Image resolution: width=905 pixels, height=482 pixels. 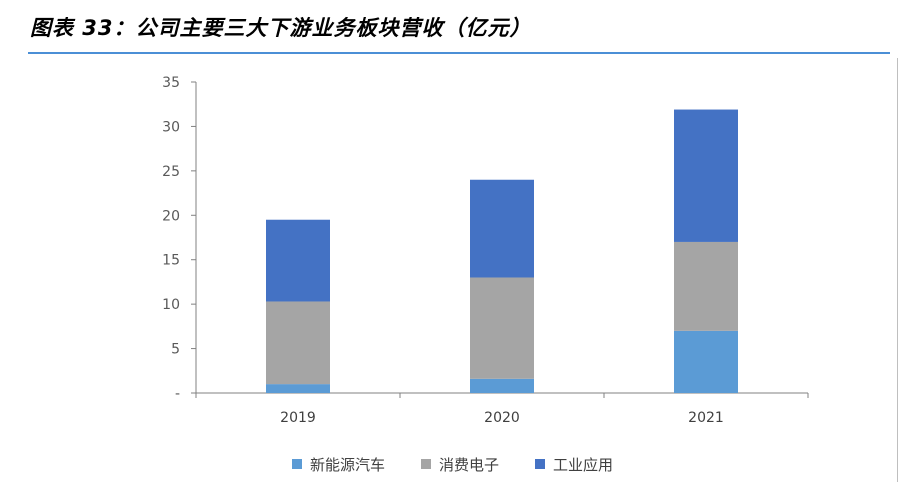 I want to click on y-tick-label: 5, so click(x=175, y=350).